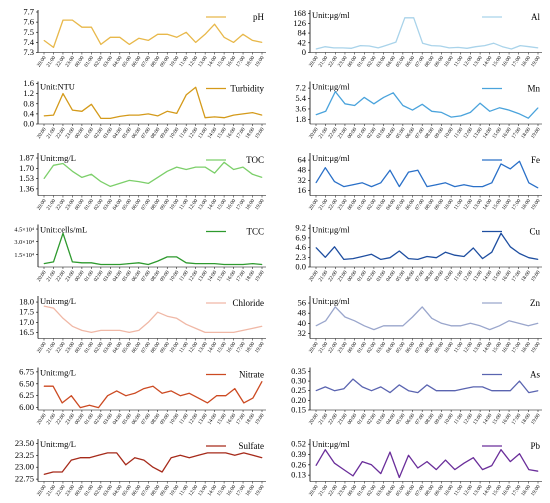 The width and height of the screenshot is (550, 503). I want to click on y-tick-label: 0.20, so click(298, 400).